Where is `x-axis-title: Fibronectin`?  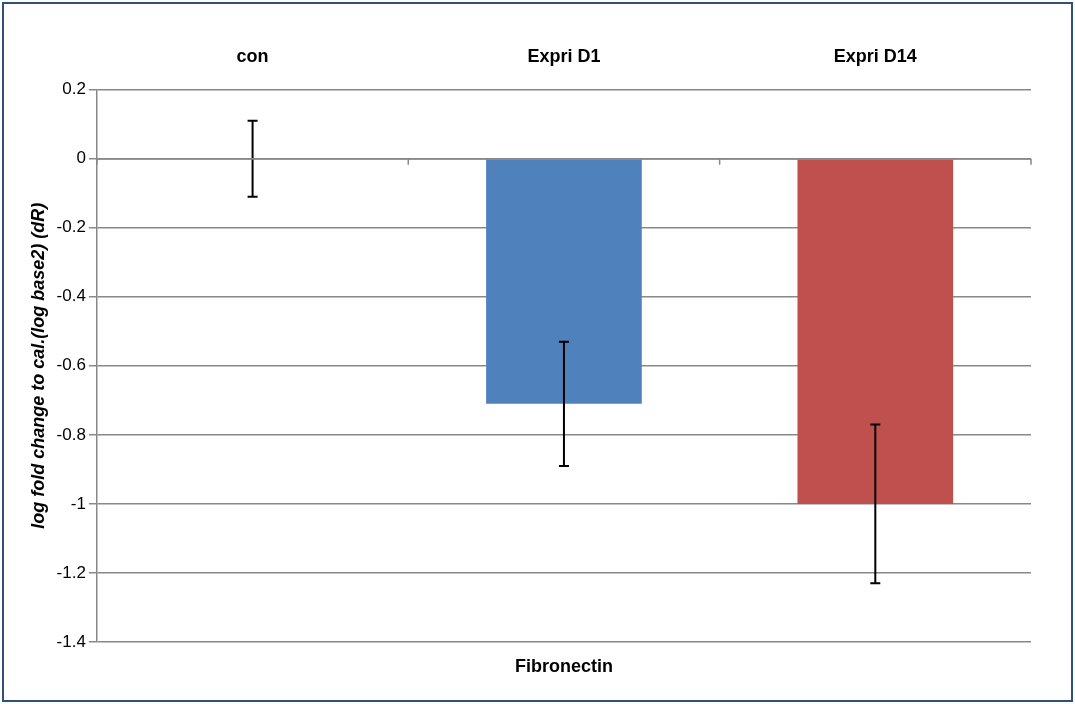
x-axis-title: Fibronectin is located at coordinates (563, 665).